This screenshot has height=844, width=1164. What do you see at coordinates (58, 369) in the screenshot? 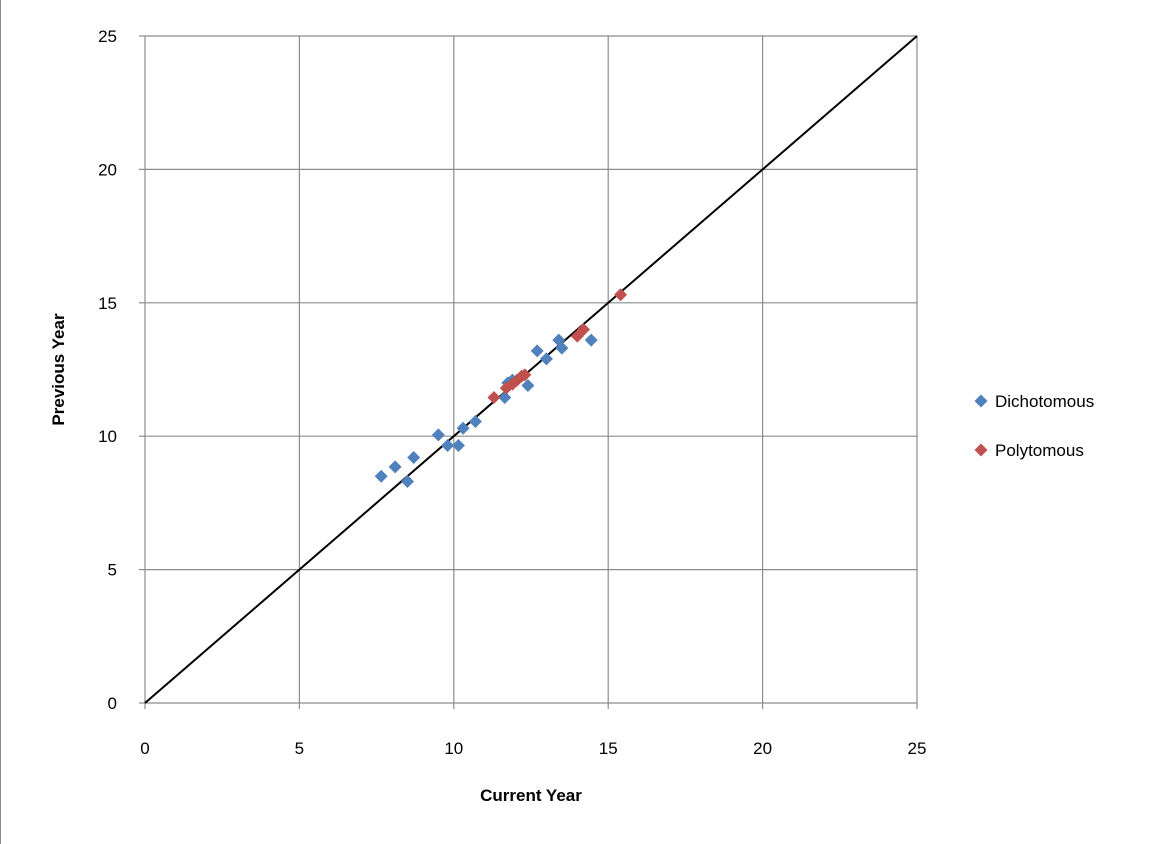
I see `y-axis-title: Previous Year` at bounding box center [58, 369].